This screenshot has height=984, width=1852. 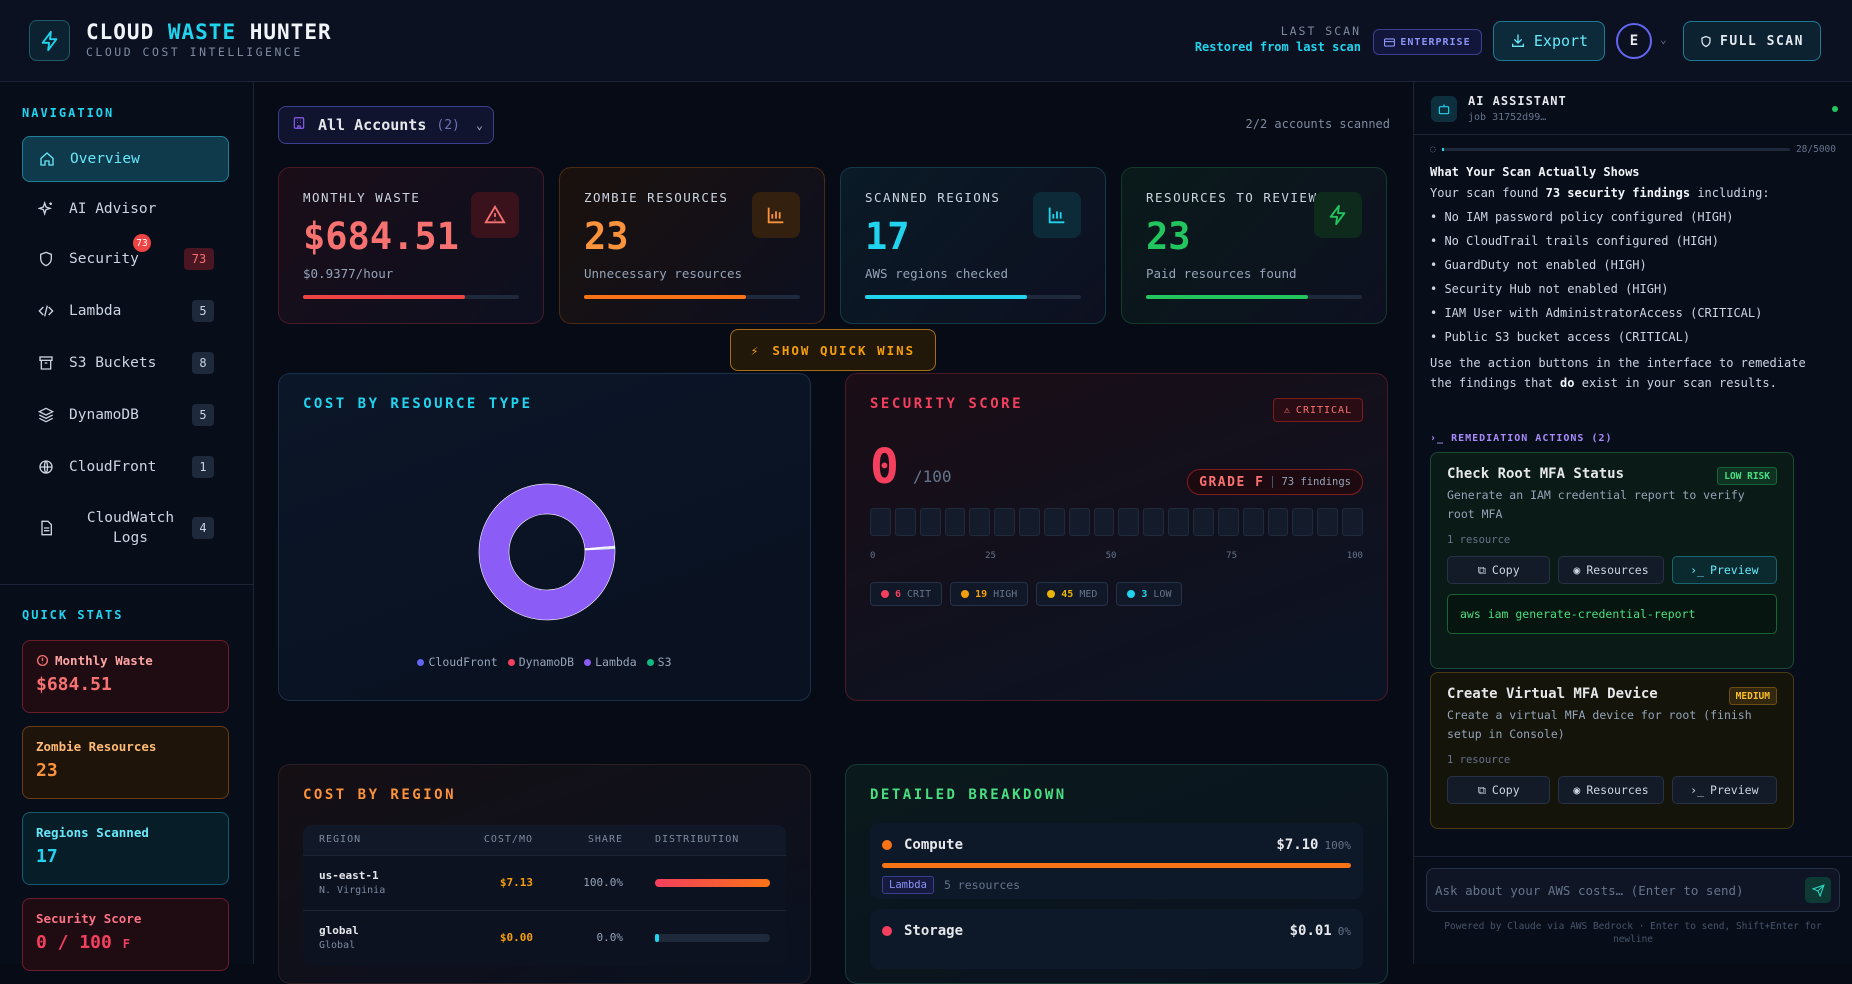 I want to click on panel-title: COST BY RESOURCE TYPE, so click(x=418, y=404).